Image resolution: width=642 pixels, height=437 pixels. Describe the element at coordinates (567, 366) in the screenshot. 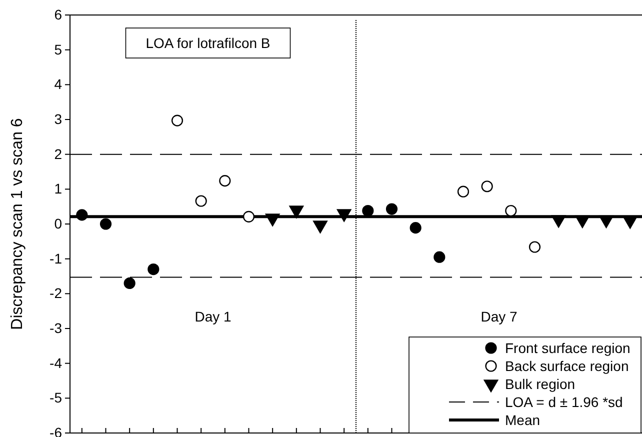

I see `legend-label: Back surface region` at that location.